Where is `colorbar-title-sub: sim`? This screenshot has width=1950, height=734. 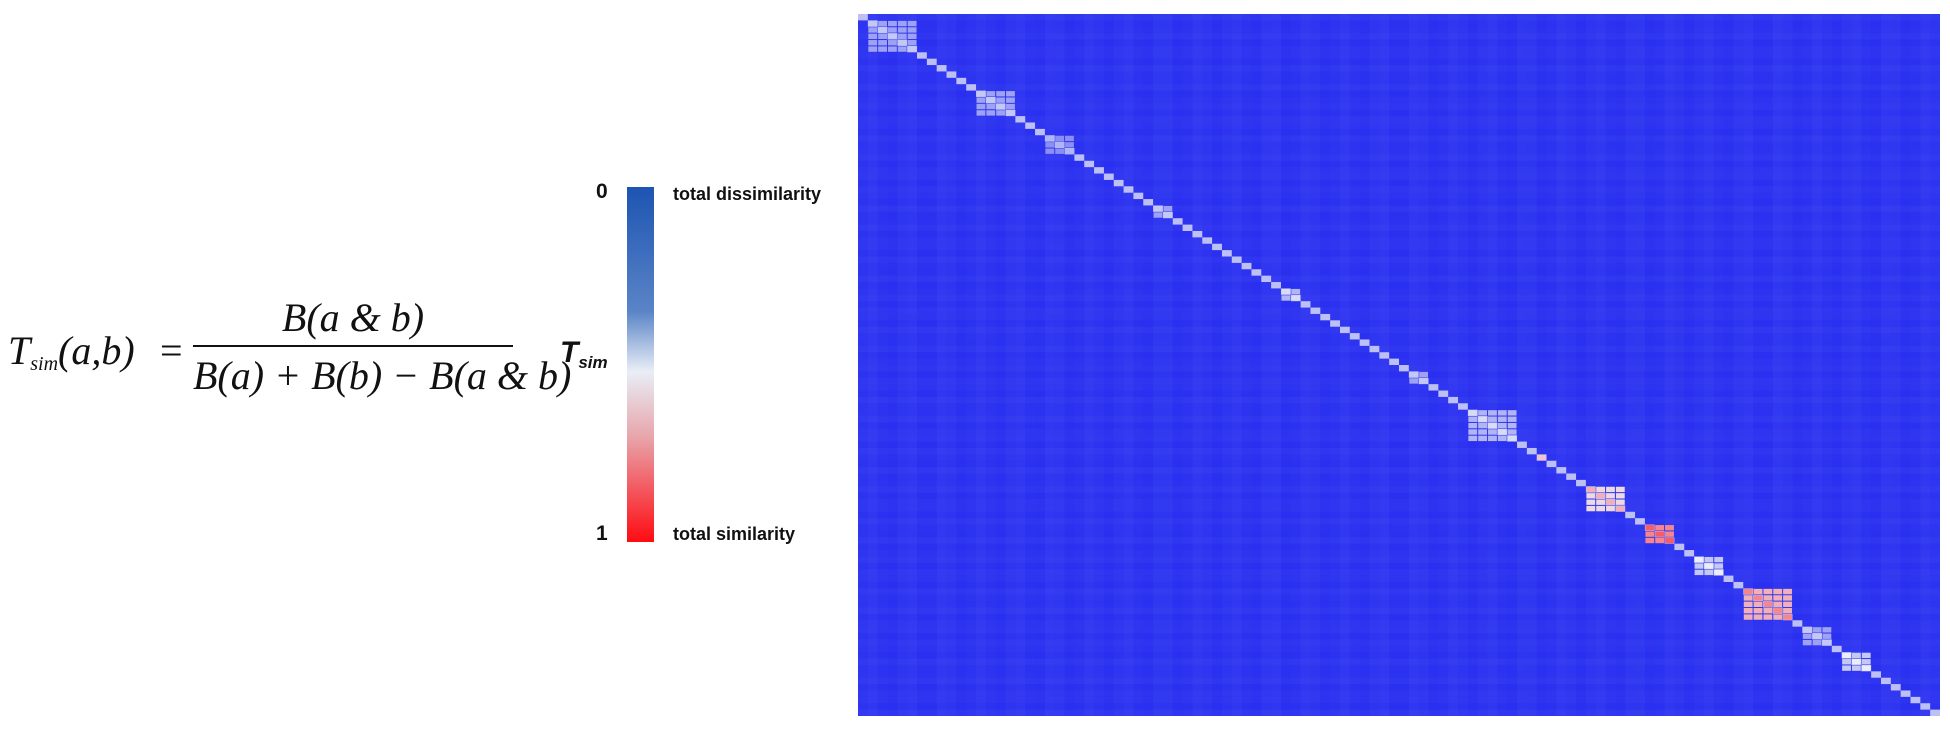 colorbar-title-sub: sim is located at coordinates (593, 362).